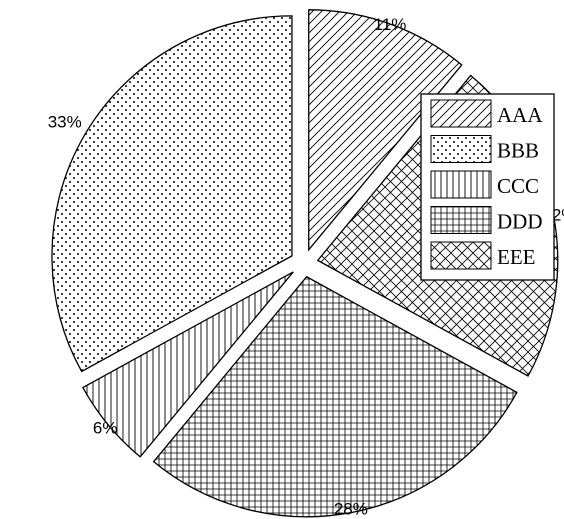 Image resolution: width=564 pixels, height=519 pixels. What do you see at coordinates (461, 149) in the screenshot?
I see `legend-swatch-bbb` at bounding box center [461, 149].